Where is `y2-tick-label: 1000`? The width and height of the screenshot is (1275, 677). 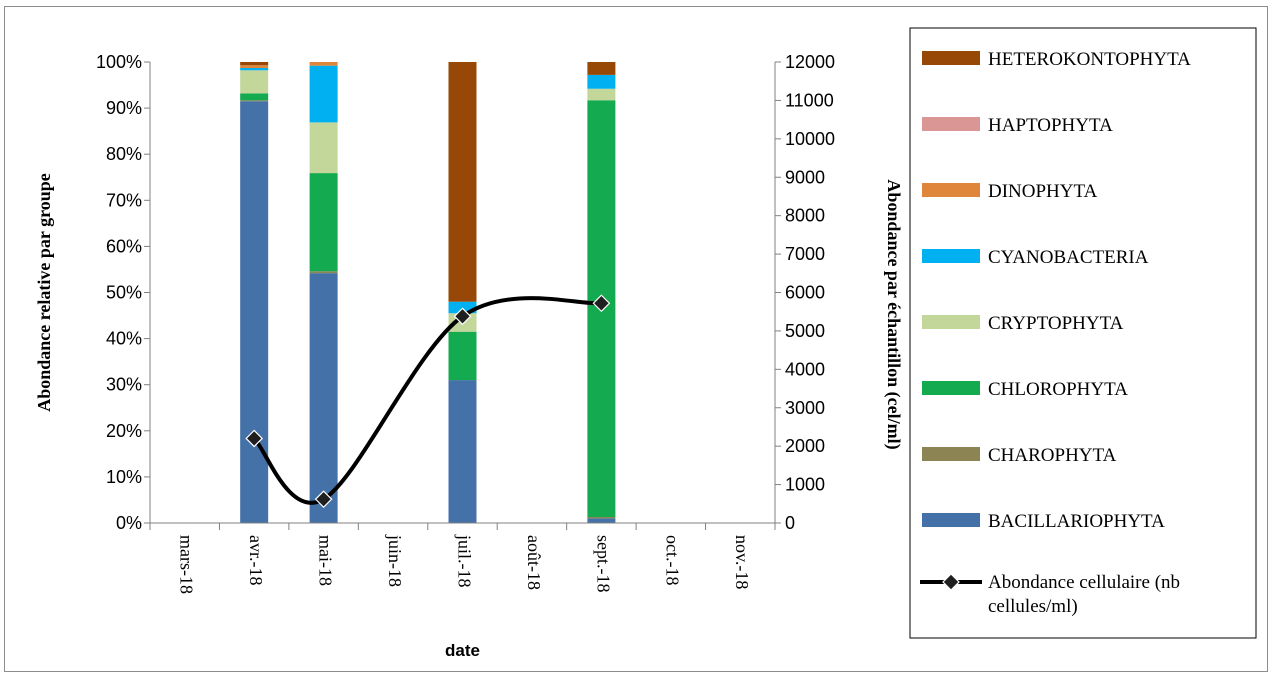
y2-tick-label: 1000 is located at coordinates (805, 485).